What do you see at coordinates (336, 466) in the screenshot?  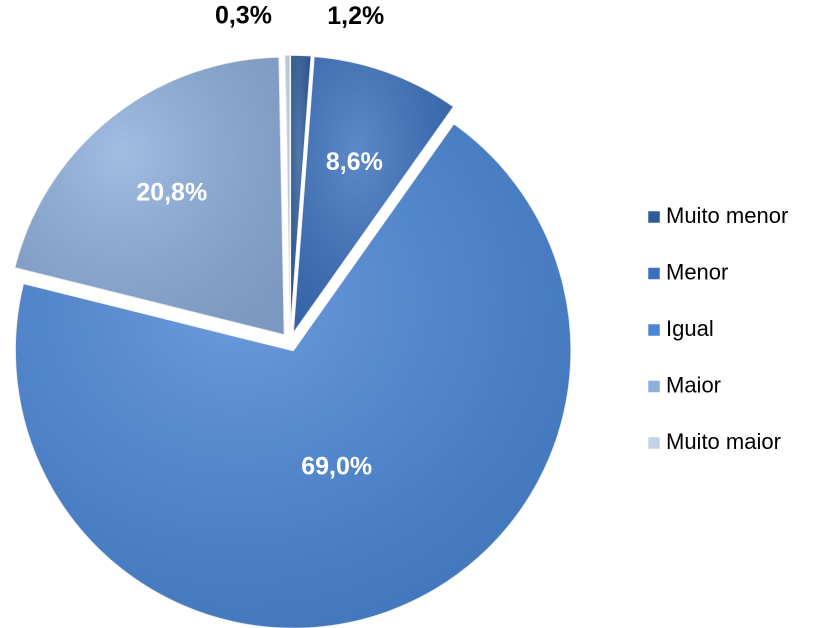 I see `data-label: 69,0%` at bounding box center [336, 466].